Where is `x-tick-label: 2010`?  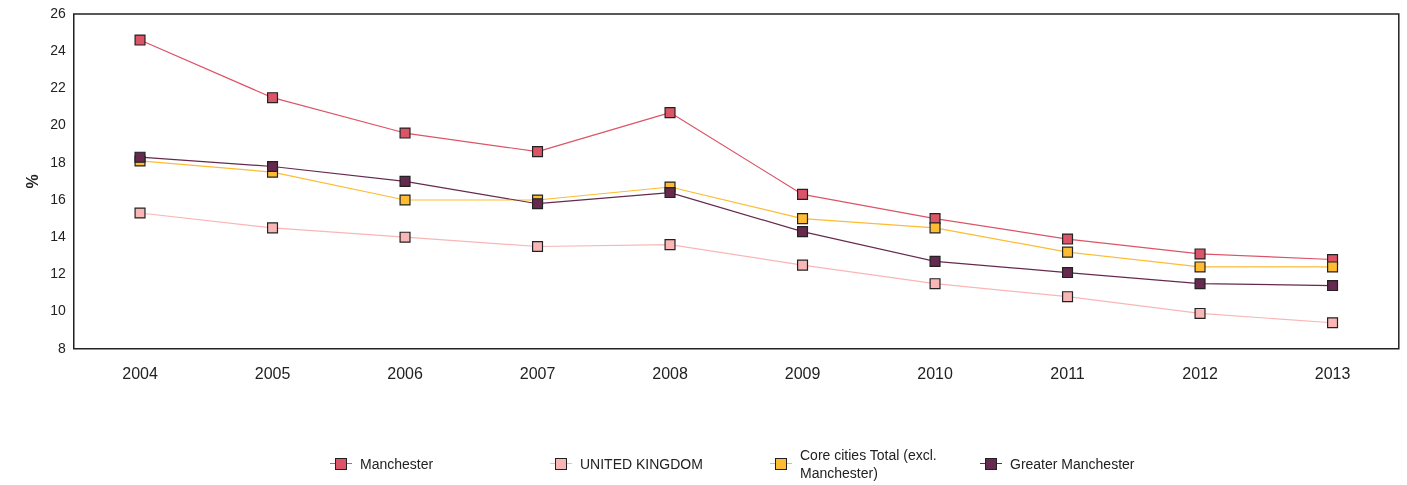
x-tick-label: 2010 is located at coordinates (935, 373).